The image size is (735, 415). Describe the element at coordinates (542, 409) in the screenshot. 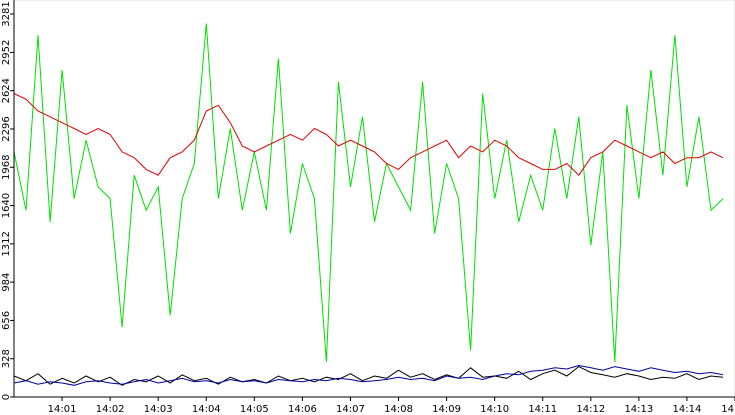

I see `x-tick-label: 14:11` at that location.